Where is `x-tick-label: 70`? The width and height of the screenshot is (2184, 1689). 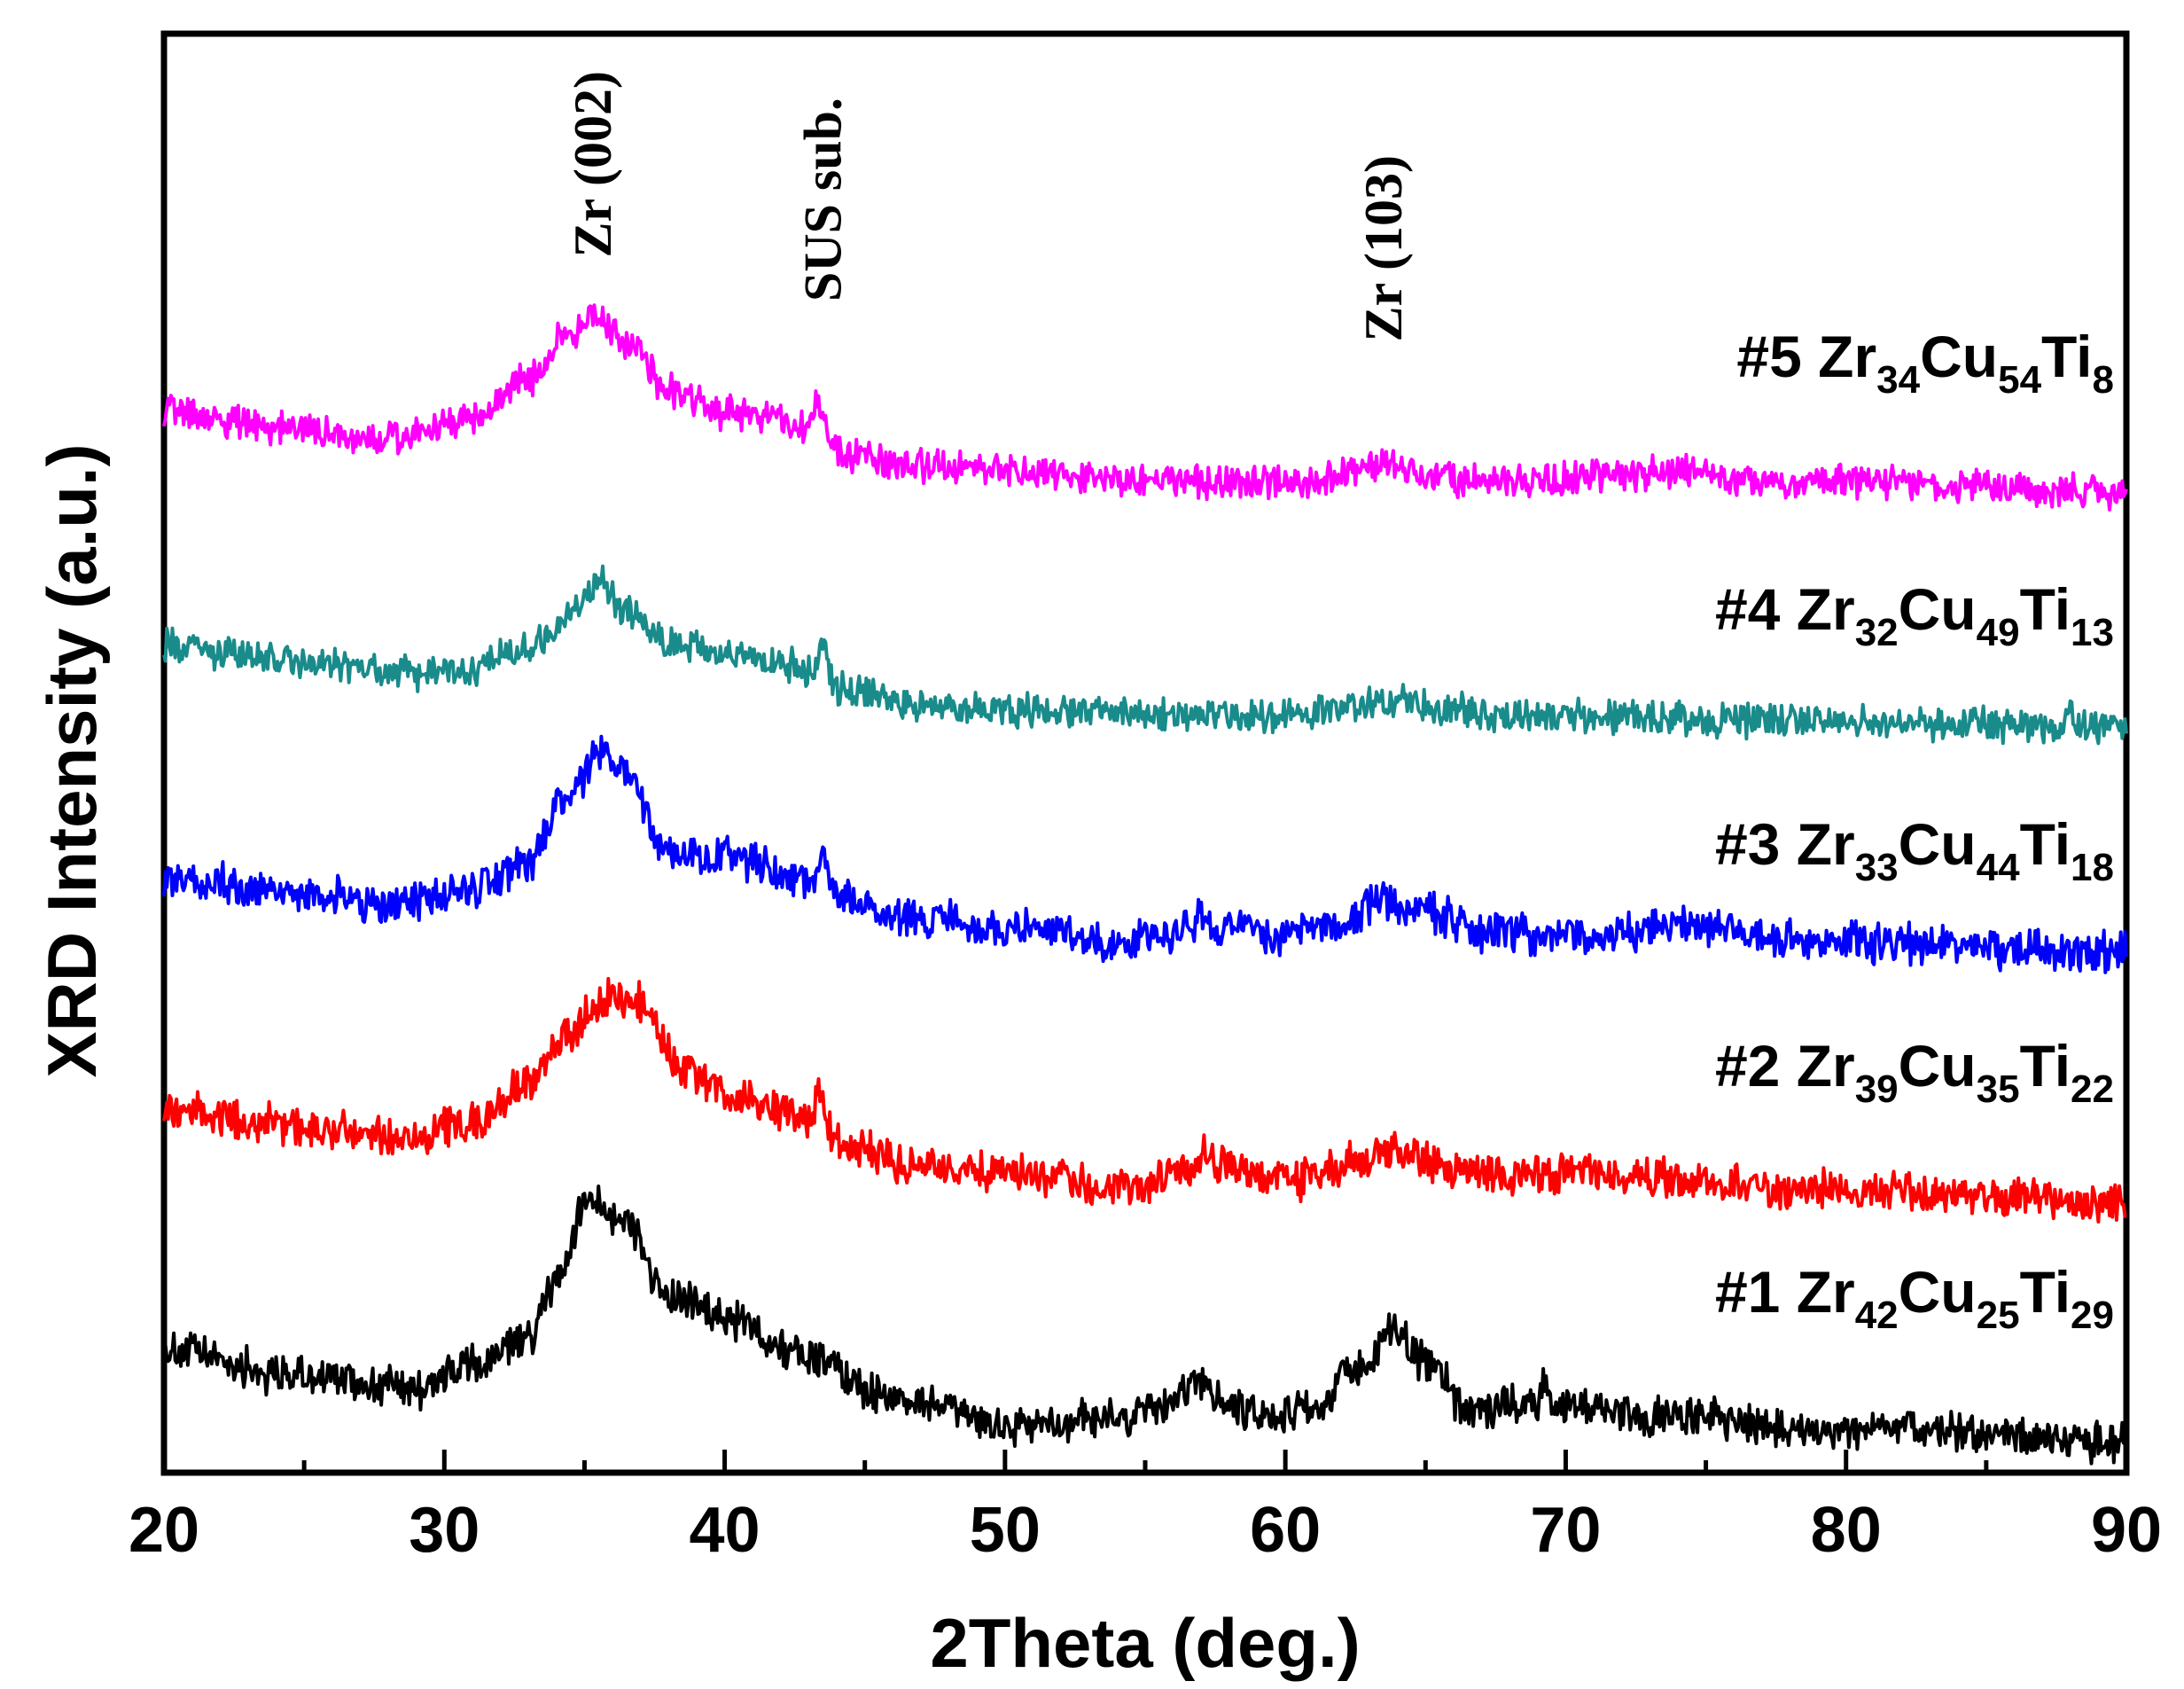 x-tick-label: 70 is located at coordinates (1565, 1531).